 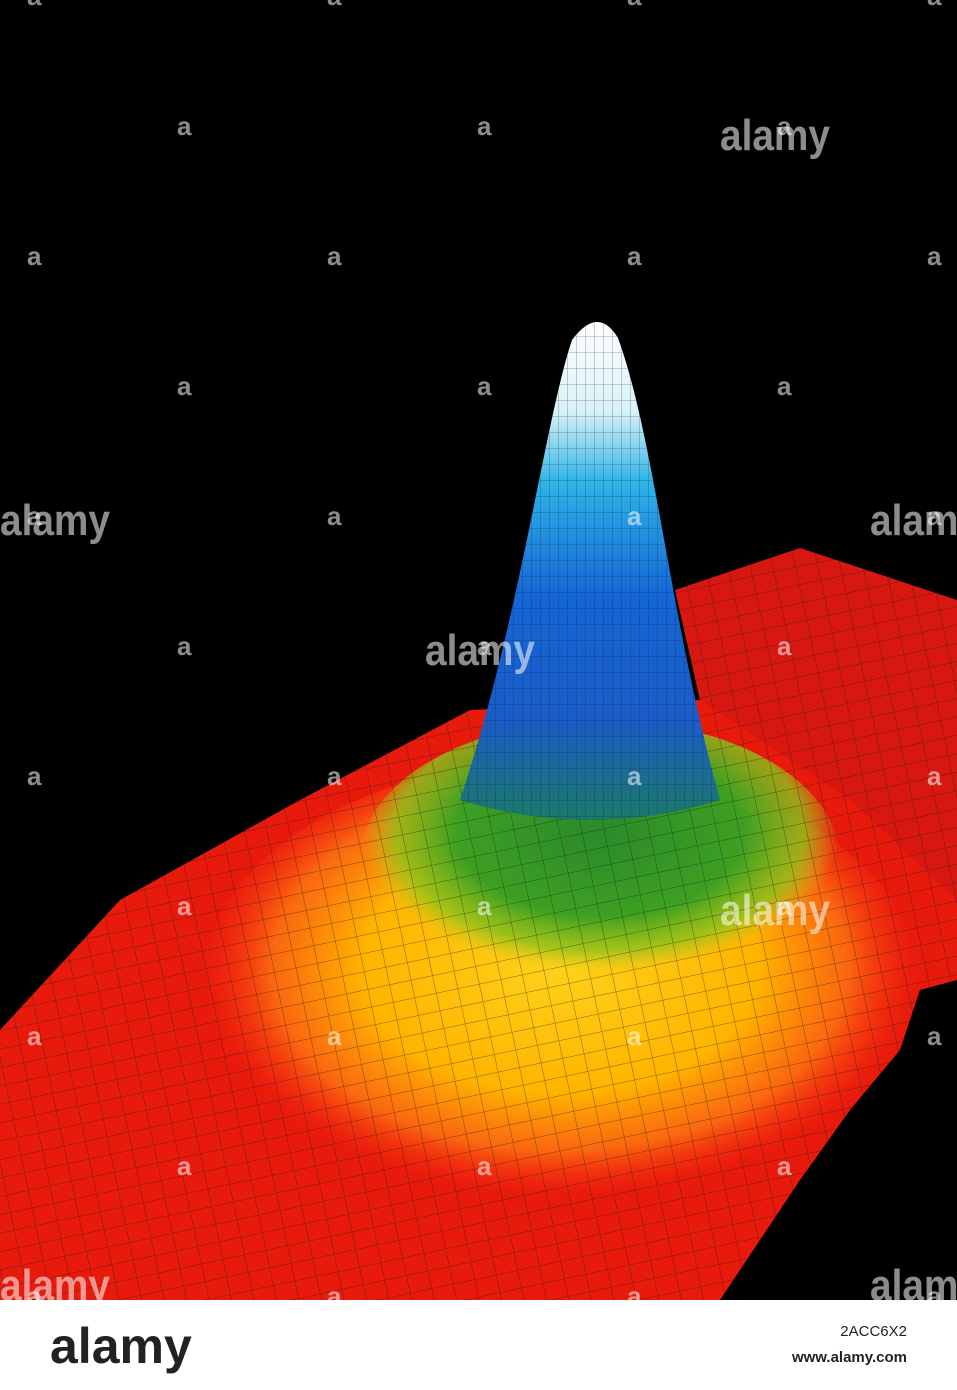 What do you see at coordinates (121, 1346) in the screenshot?
I see `footer-logo: alamy` at bounding box center [121, 1346].